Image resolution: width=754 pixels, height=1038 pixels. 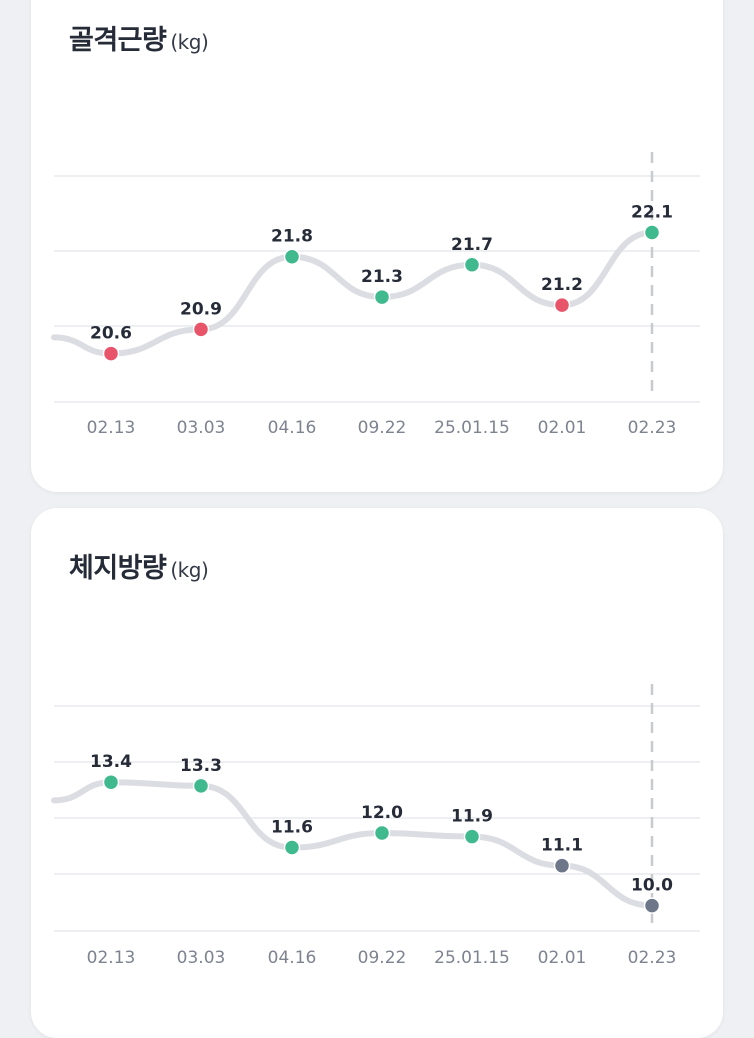 What do you see at coordinates (562, 846) in the screenshot?
I see `data-label: 11.1` at bounding box center [562, 846].